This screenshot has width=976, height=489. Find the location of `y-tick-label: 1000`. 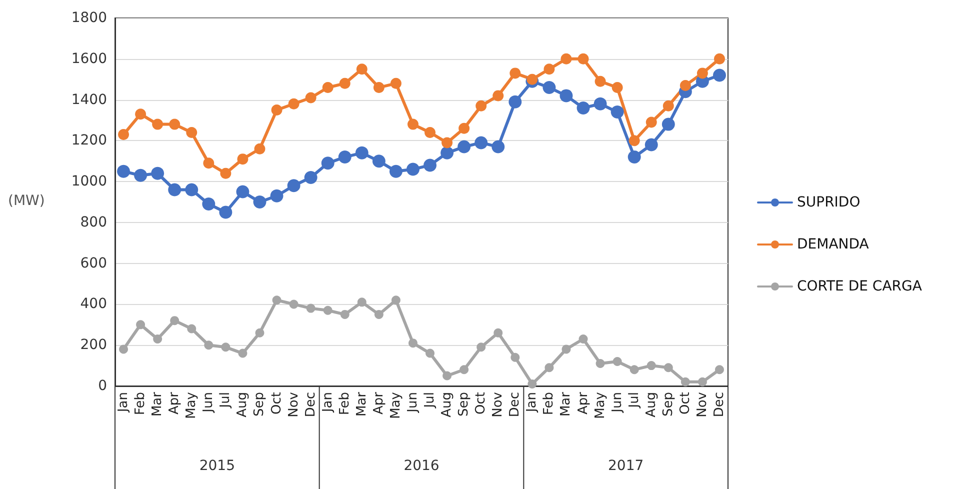

y-tick-label: 1000 is located at coordinates (89, 182).